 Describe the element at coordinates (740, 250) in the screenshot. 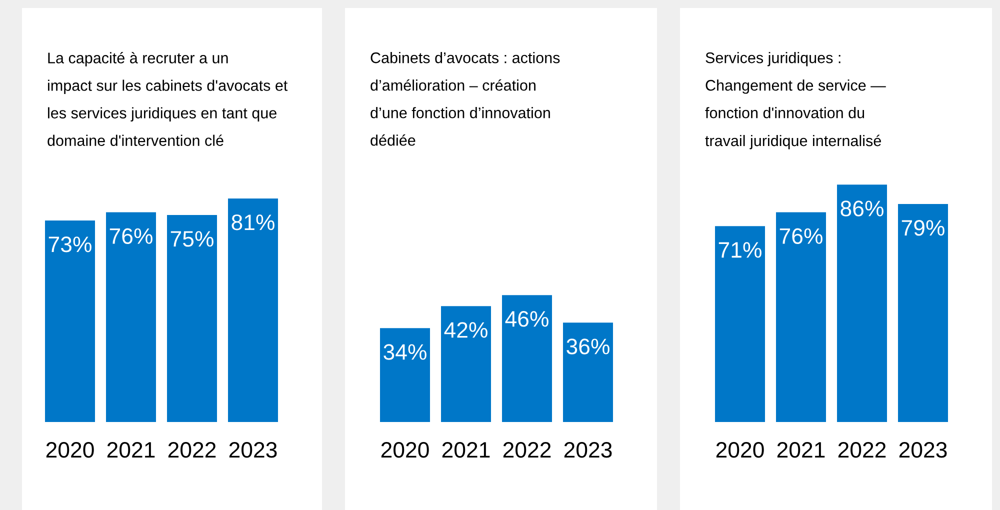

I see `data-label: 71%` at that location.